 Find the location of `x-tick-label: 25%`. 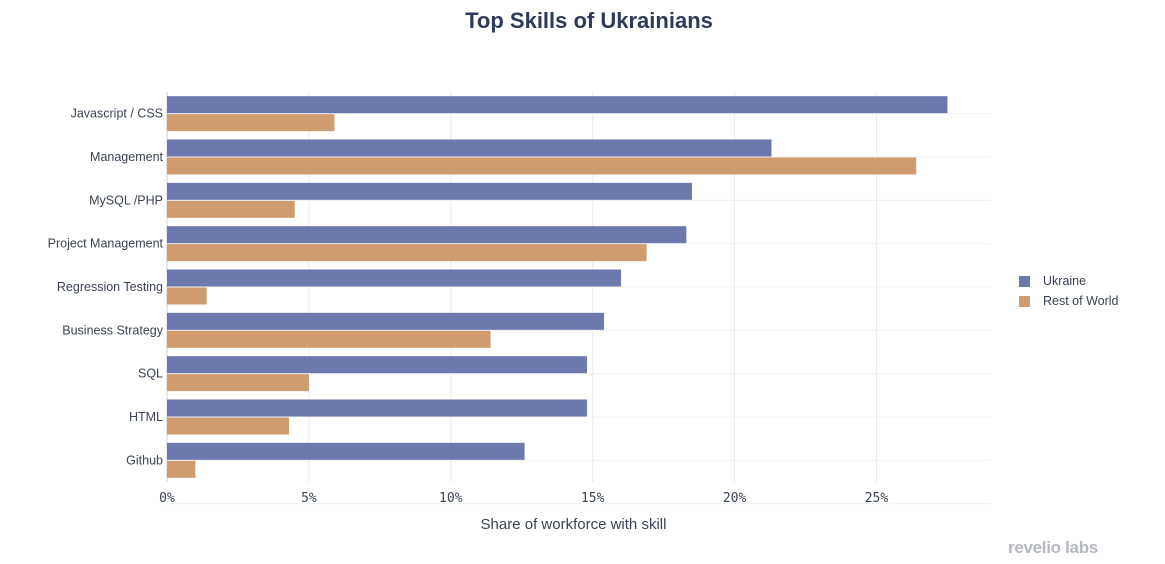

x-tick-label: 25% is located at coordinates (877, 498).